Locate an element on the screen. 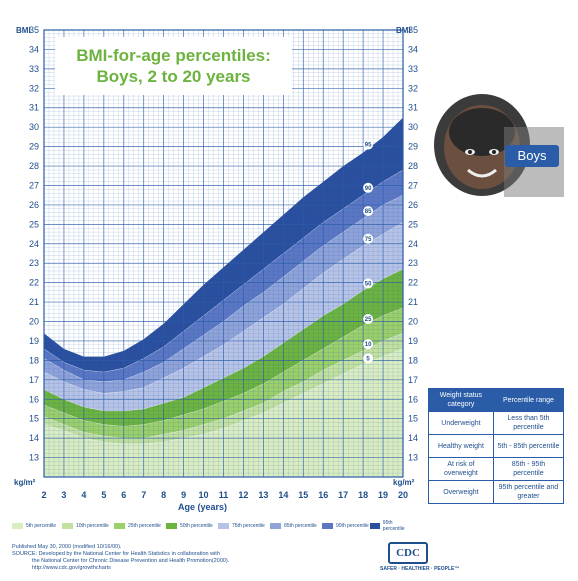  y-tick-label-left: 32 is located at coordinates (34, 88).